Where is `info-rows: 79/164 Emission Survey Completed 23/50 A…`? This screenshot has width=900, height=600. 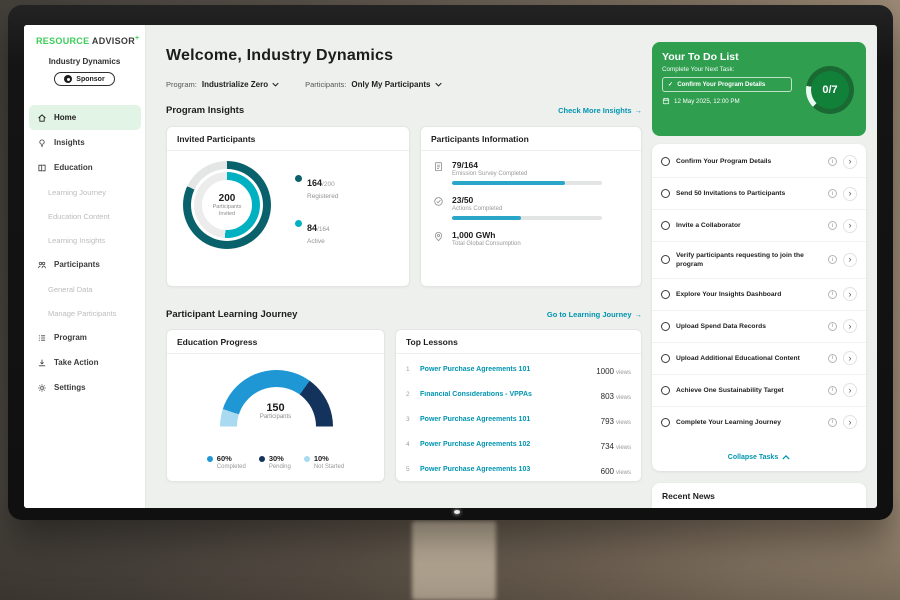
info-rows: 79/164 Emission Survey Completed 23/50 A… is located at coordinates (531, 199).